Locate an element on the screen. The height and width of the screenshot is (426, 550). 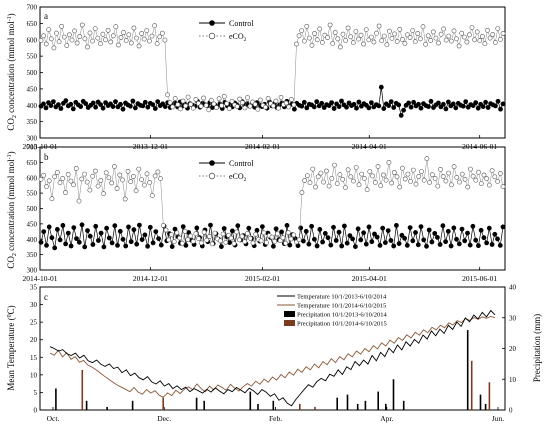
panel-b-legend-eco2-marker is located at coordinates (212, 176).